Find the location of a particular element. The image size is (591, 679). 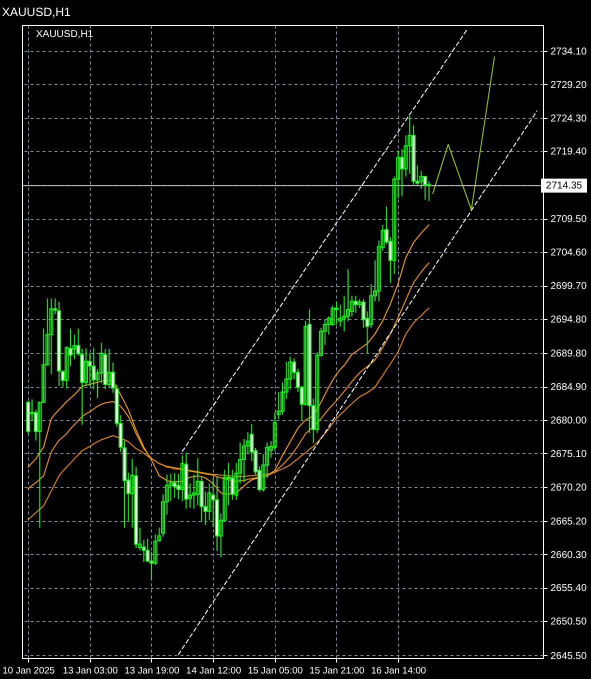

y-tick-label: 2650.50 is located at coordinates (569, 622).